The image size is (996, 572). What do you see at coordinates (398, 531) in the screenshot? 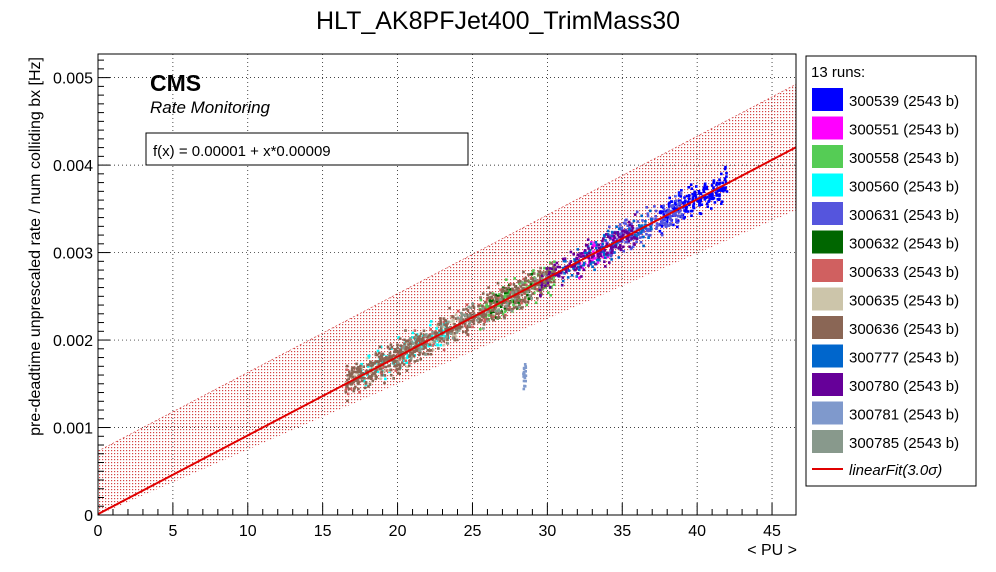
I see `x-tick-label: 20` at bounding box center [398, 531].